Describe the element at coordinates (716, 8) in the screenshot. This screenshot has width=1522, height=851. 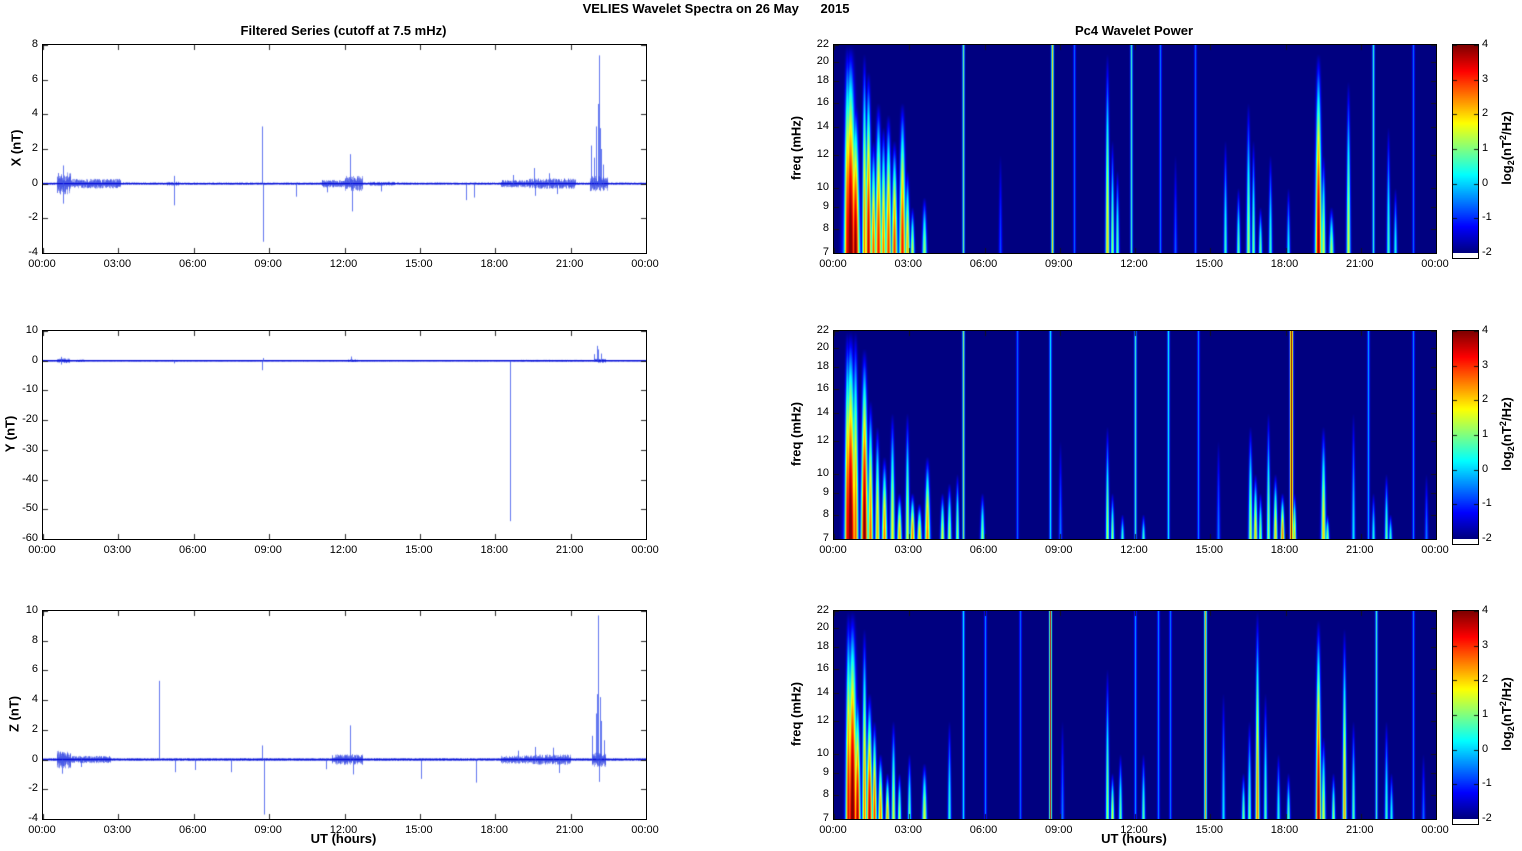
I see `figure-title: VELIES Wavelet Spectra on 26 May 2015` at that location.